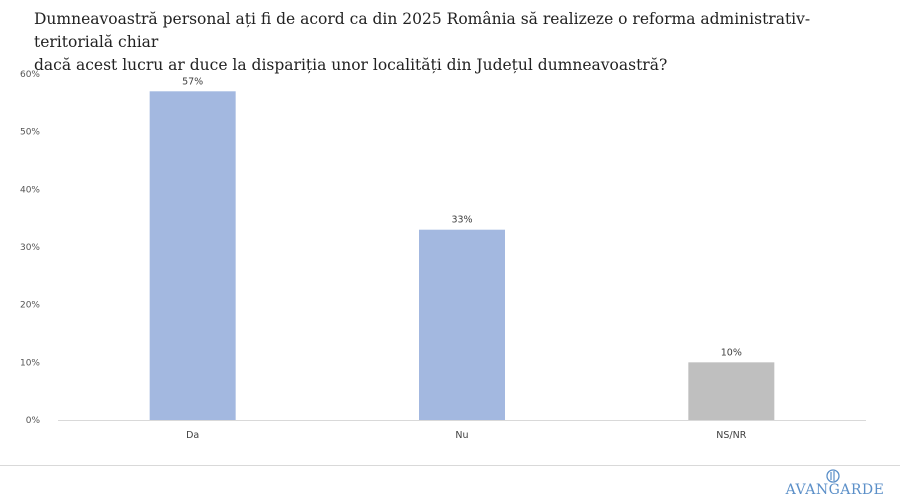 The height and width of the screenshot is (499, 900). Describe the element at coordinates (833, 476) in the screenshot. I see `logo-mark-icon` at that location.